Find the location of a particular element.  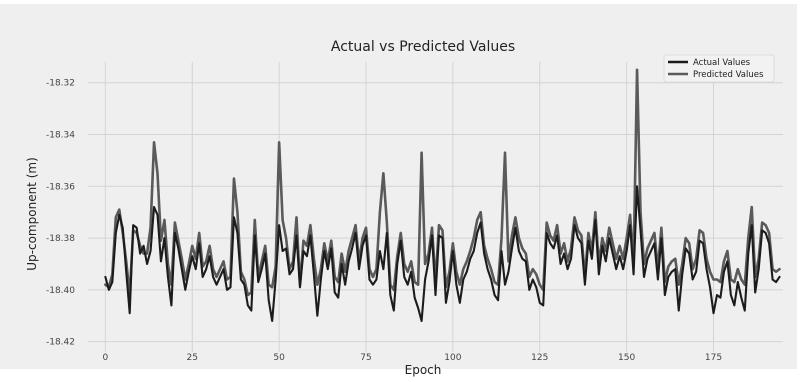

y-axis-label: Up-component (m) is located at coordinates (32, 213).